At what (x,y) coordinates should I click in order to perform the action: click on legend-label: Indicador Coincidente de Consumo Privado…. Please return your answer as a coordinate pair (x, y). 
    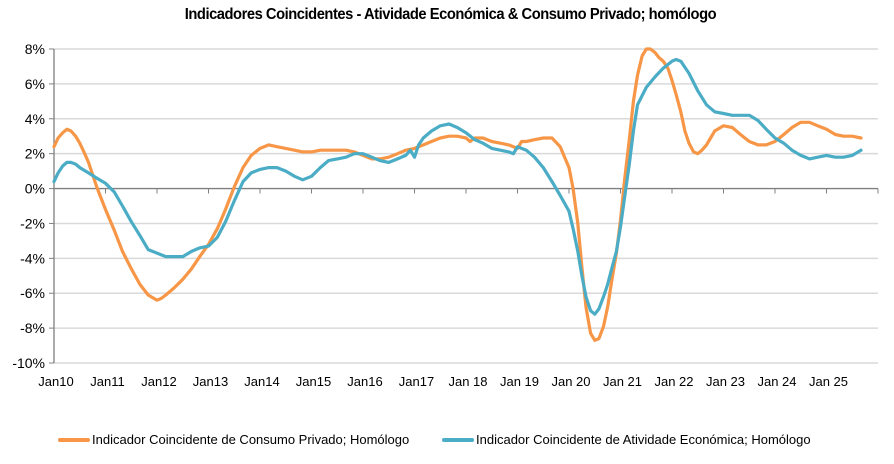
    Looking at the image, I should click on (251, 439).